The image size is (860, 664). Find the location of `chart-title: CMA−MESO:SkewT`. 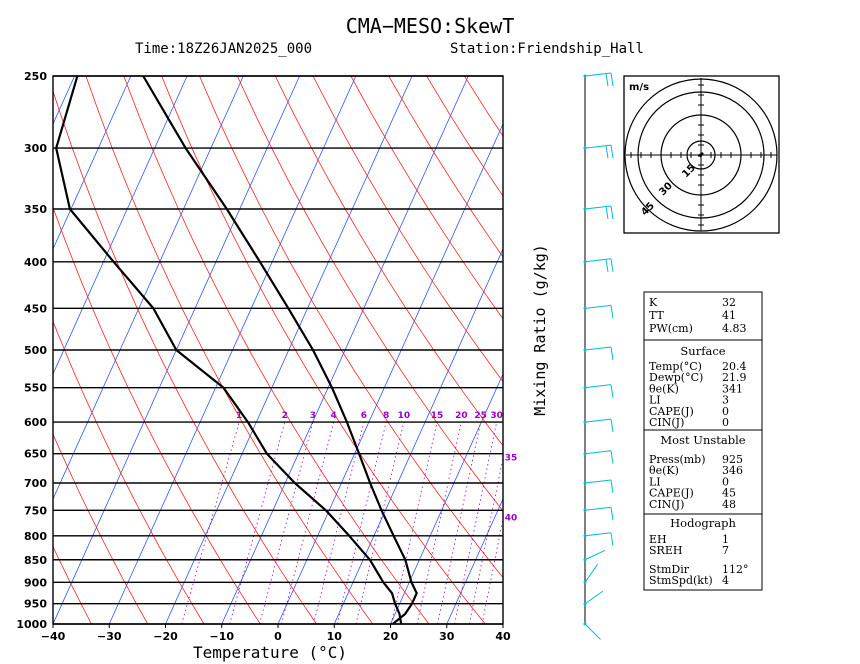

chart-title: CMA−MESO:SkewT is located at coordinates (430, 26).